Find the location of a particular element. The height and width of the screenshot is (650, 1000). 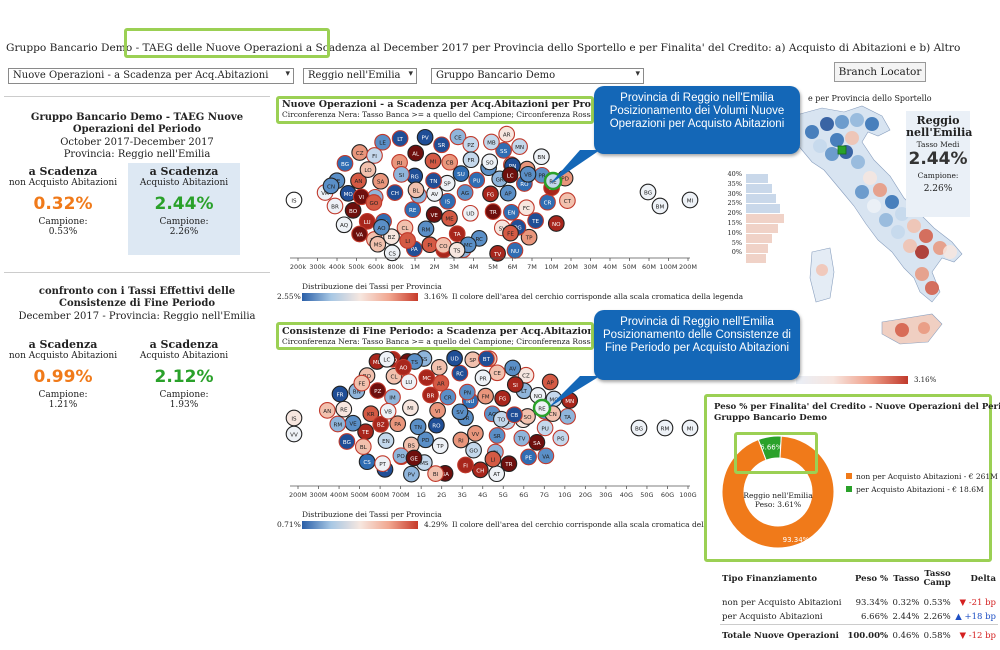

province-bubble: CT is located at coordinates (567, 200).